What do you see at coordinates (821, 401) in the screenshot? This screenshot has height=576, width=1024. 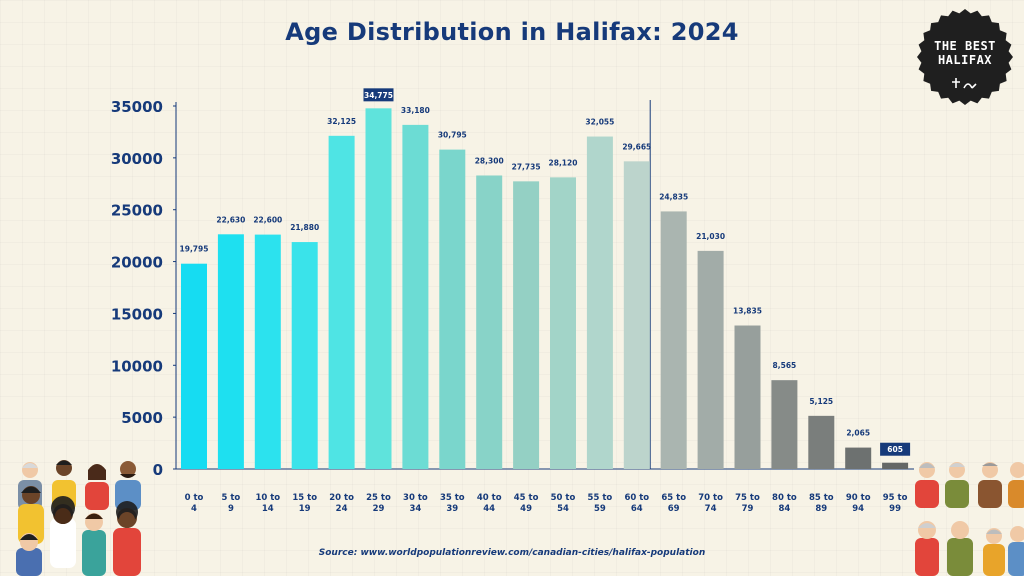 I see `value-label: 5,125` at bounding box center [821, 401].